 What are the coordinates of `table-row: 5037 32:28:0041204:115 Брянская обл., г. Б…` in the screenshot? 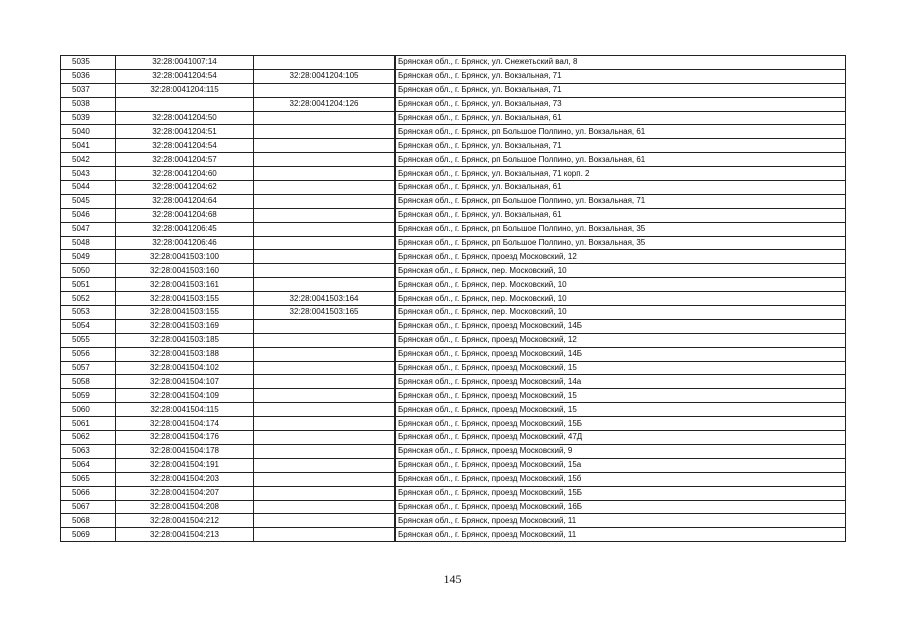 It's located at (453, 90).